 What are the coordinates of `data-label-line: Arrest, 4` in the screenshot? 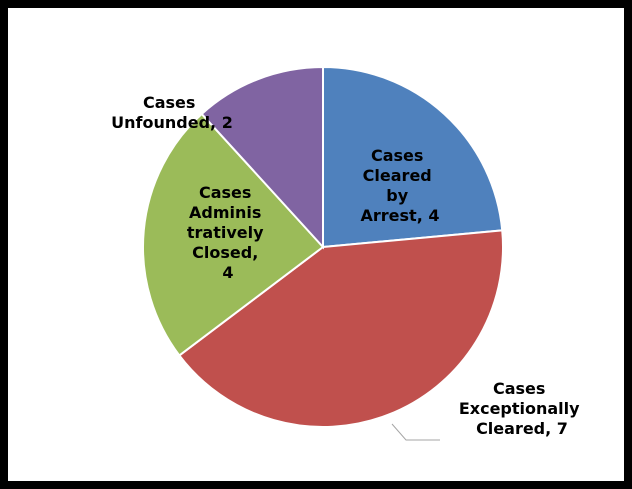 It's located at (400, 215).